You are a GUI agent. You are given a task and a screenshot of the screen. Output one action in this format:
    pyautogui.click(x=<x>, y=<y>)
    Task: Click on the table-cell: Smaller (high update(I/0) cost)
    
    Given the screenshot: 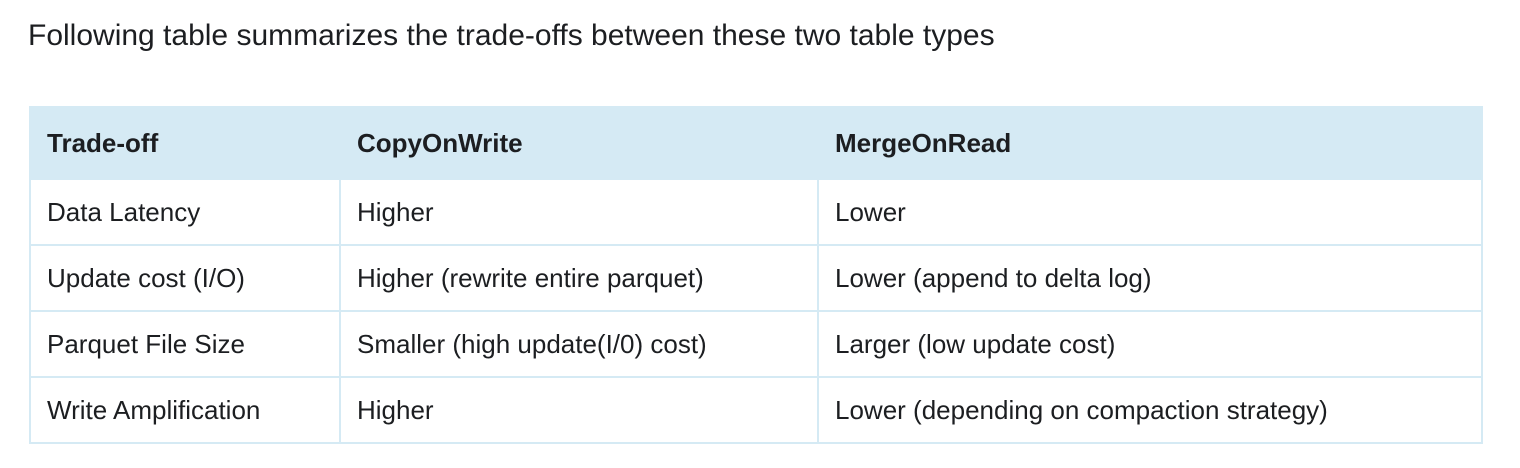 What is the action you would take?
    pyautogui.click(x=579, y=344)
    